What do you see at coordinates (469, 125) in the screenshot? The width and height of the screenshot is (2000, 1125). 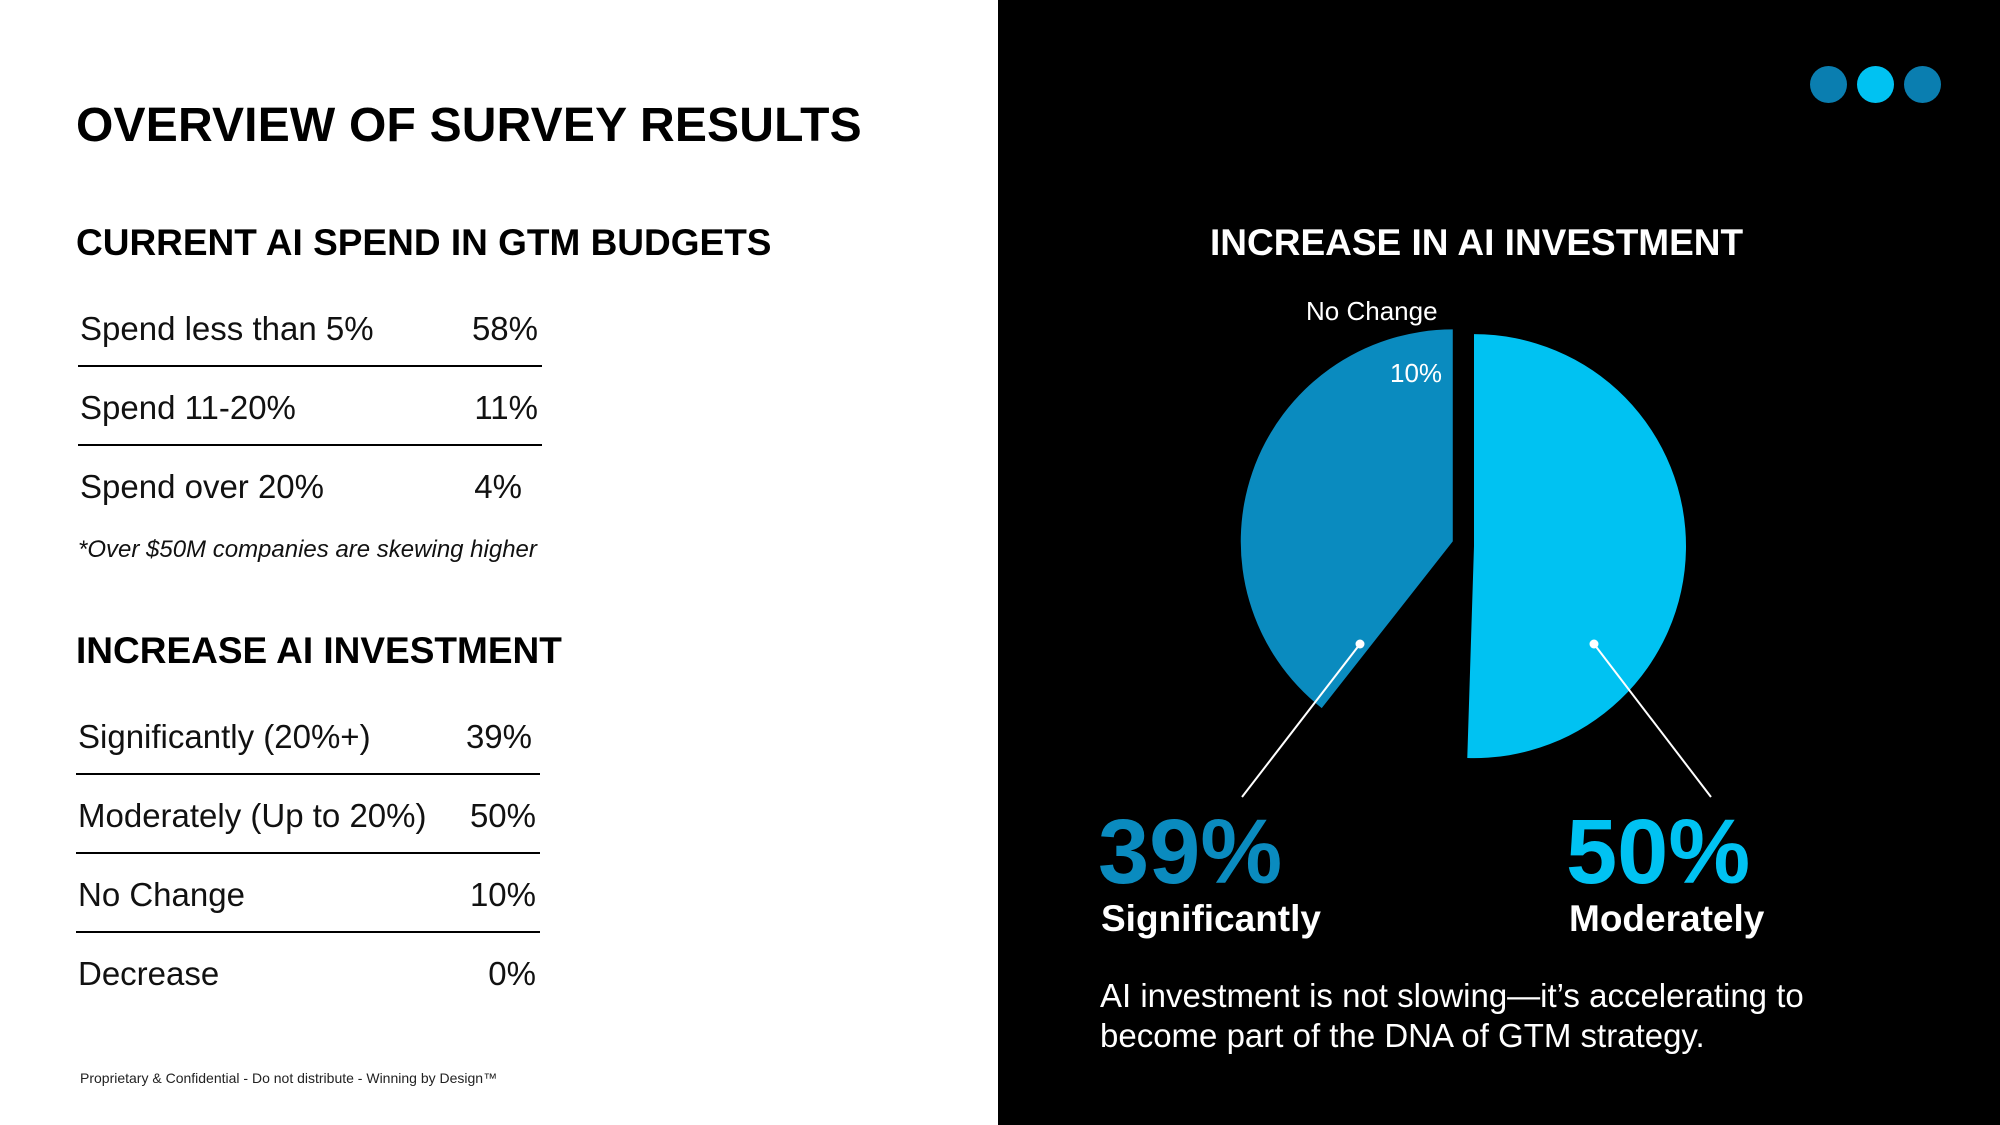 I see `page-title: OVERVIEW OF SURVEY RESULTS` at bounding box center [469, 125].